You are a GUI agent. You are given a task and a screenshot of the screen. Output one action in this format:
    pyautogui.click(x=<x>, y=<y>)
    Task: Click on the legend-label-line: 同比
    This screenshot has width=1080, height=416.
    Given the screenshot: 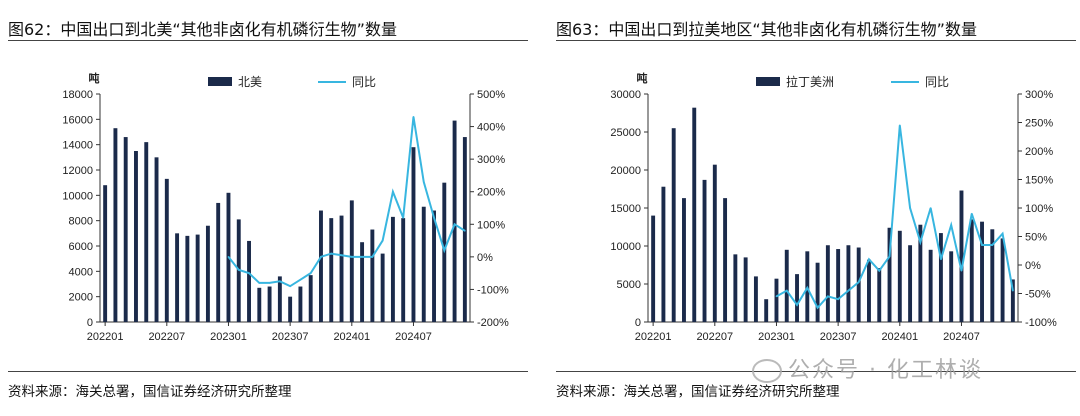 What is the action you would take?
    pyautogui.click(x=364, y=82)
    